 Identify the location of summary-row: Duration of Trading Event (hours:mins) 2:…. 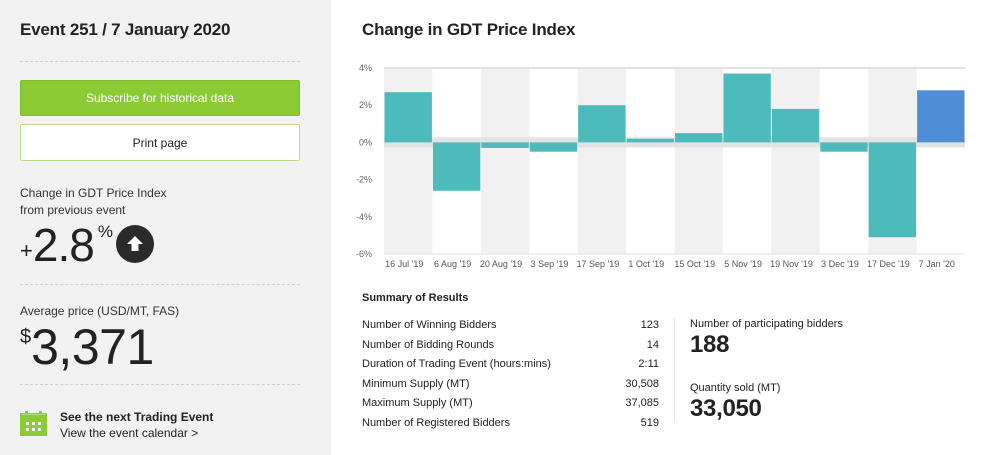
(510, 365).